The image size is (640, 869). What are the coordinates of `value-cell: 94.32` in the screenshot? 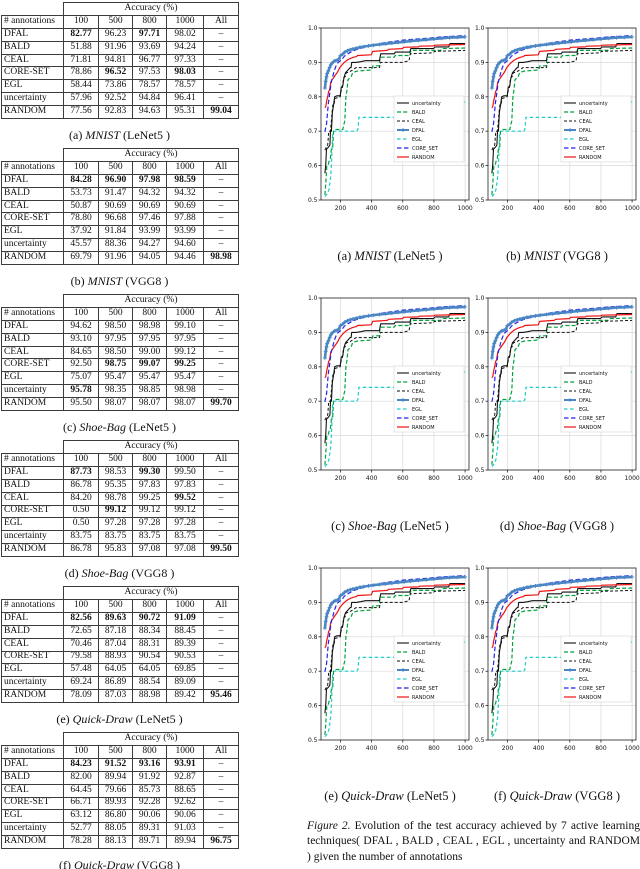 It's located at (149, 193).